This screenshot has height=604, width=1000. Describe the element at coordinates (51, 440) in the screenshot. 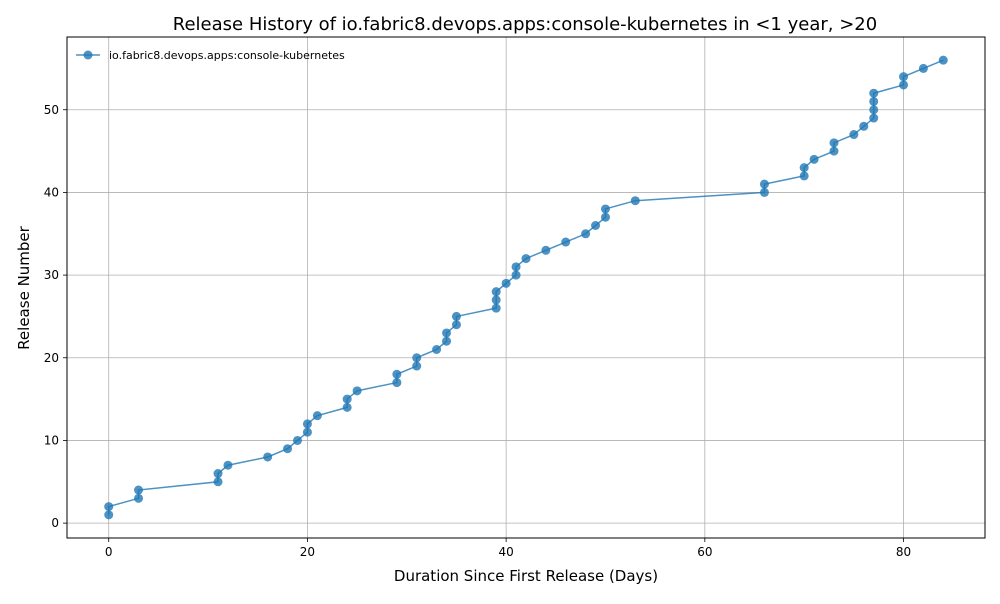

I see `y-tick-label: 10` at that location.